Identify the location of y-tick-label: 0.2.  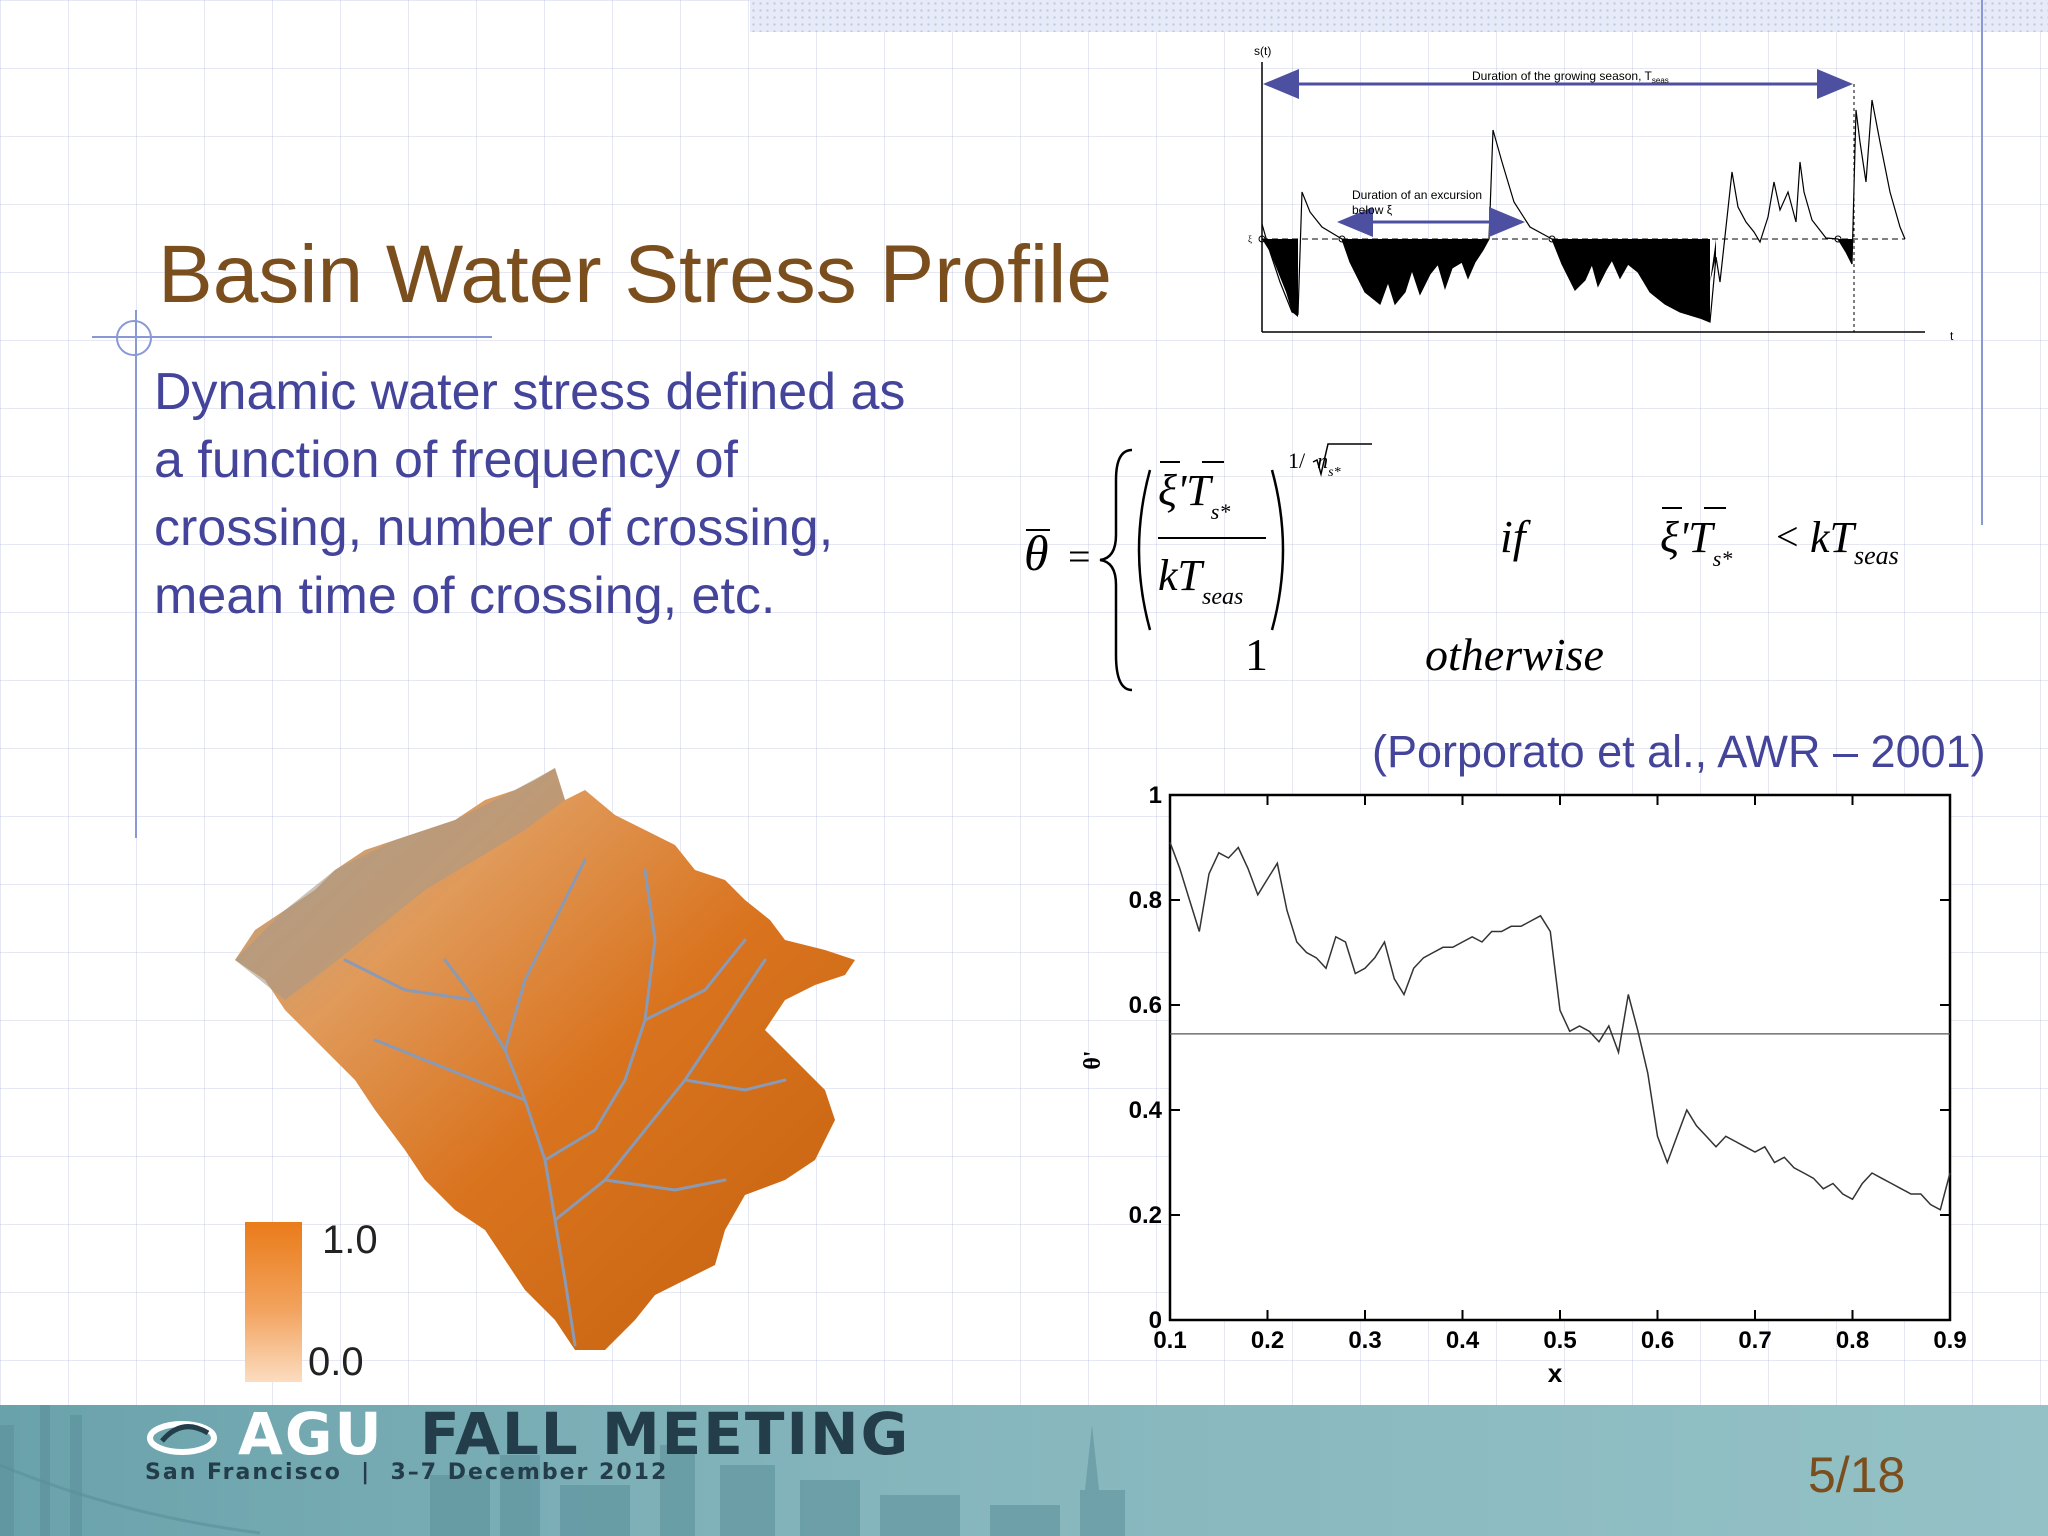
(1145, 1215).